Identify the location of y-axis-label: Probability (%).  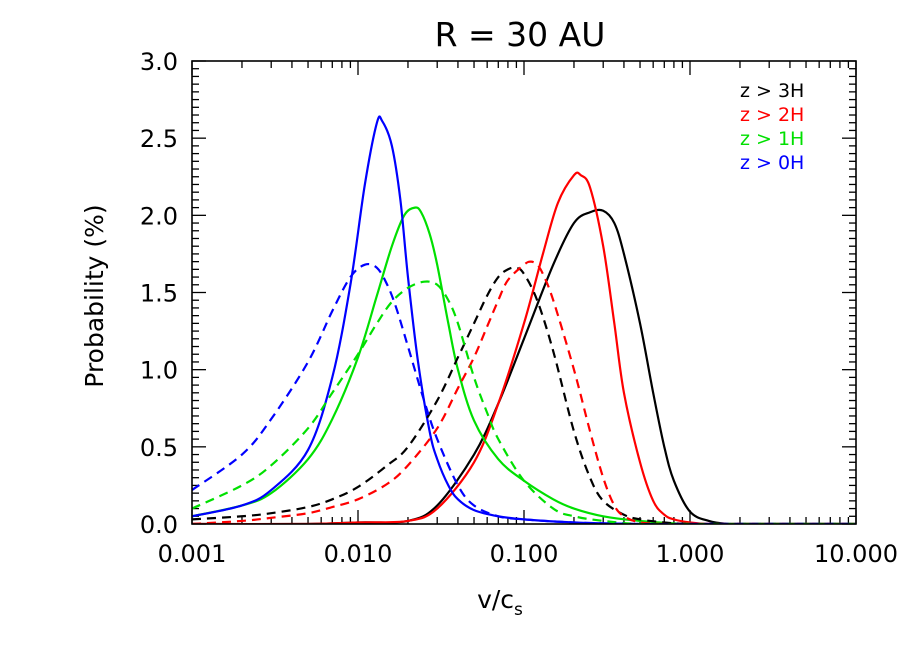
(94, 295).